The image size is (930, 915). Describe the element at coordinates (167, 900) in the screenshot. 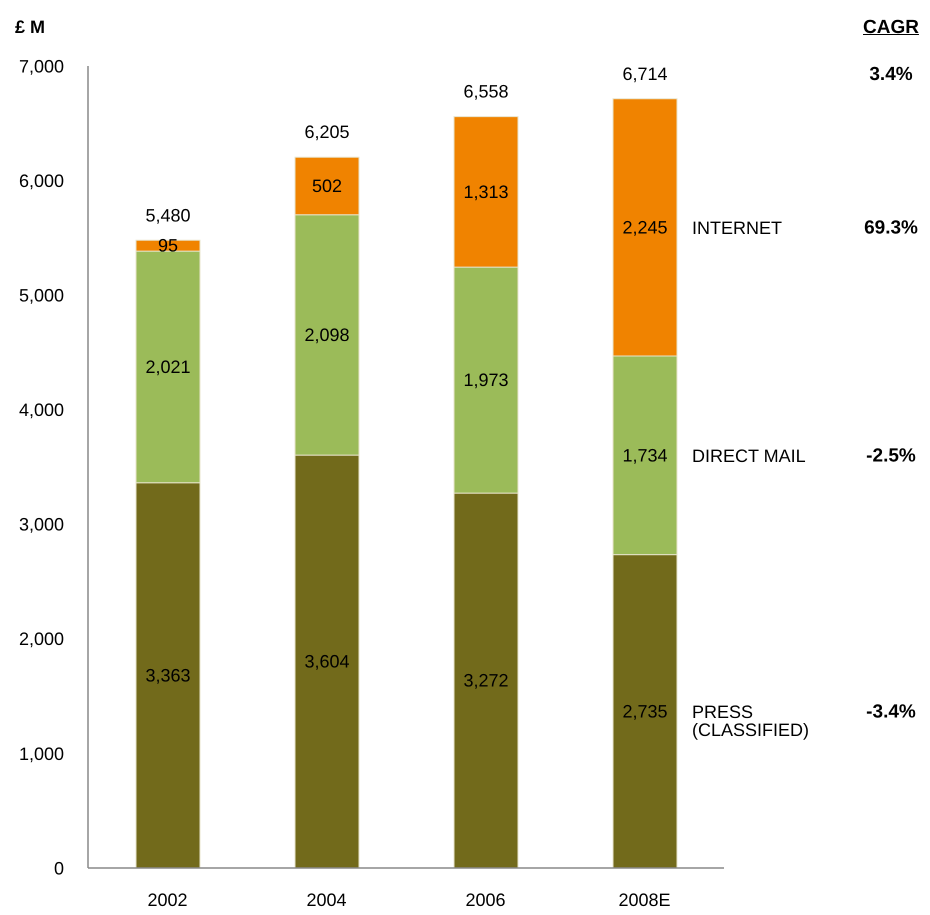

I see `x-tick-label: 2002` at that location.